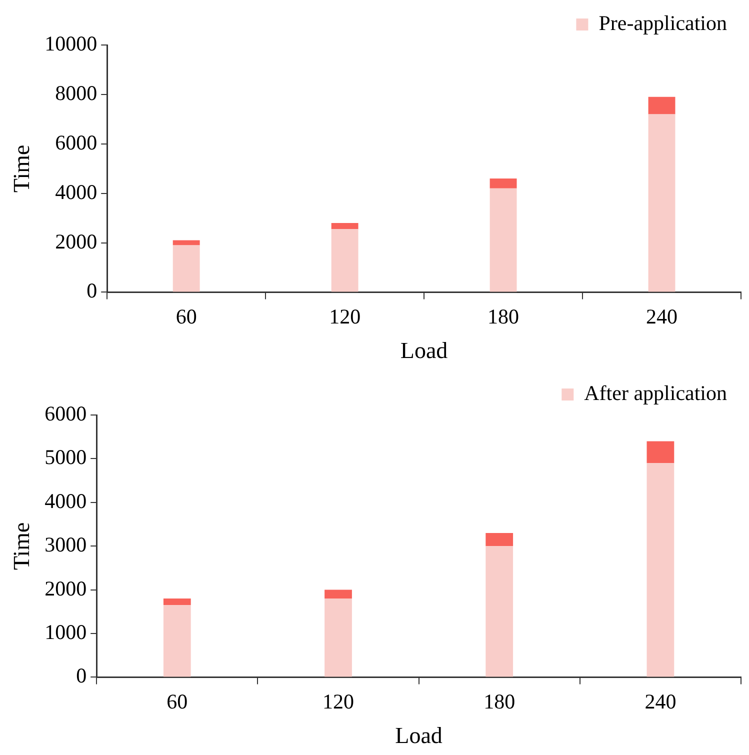 The height and width of the screenshot is (755, 749). I want to click on y-tick-label: 5000, so click(65, 457).